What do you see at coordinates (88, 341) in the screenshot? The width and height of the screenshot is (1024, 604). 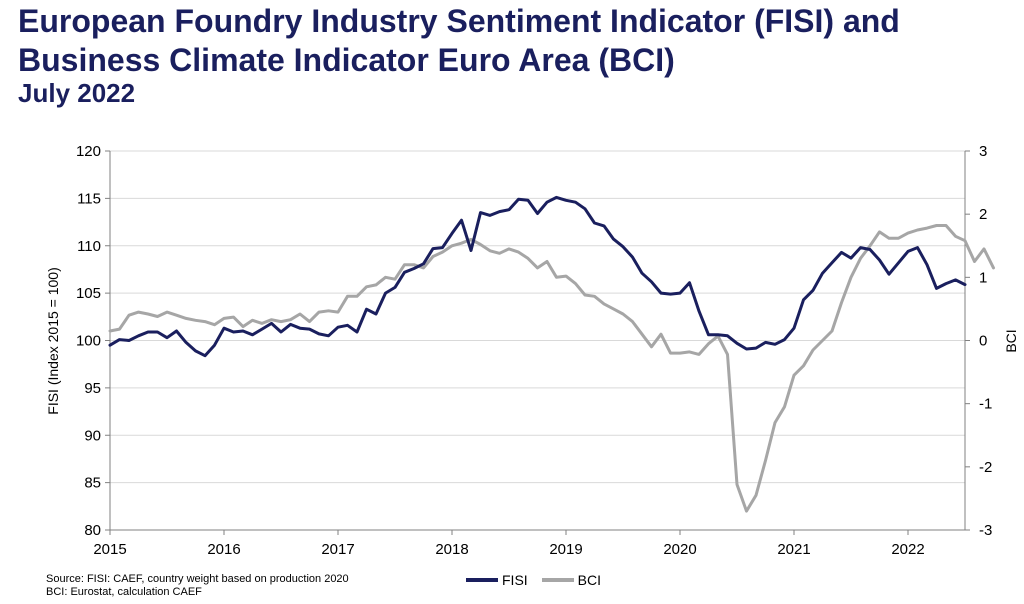 I see `left-tick-label-100: 100` at bounding box center [88, 341].